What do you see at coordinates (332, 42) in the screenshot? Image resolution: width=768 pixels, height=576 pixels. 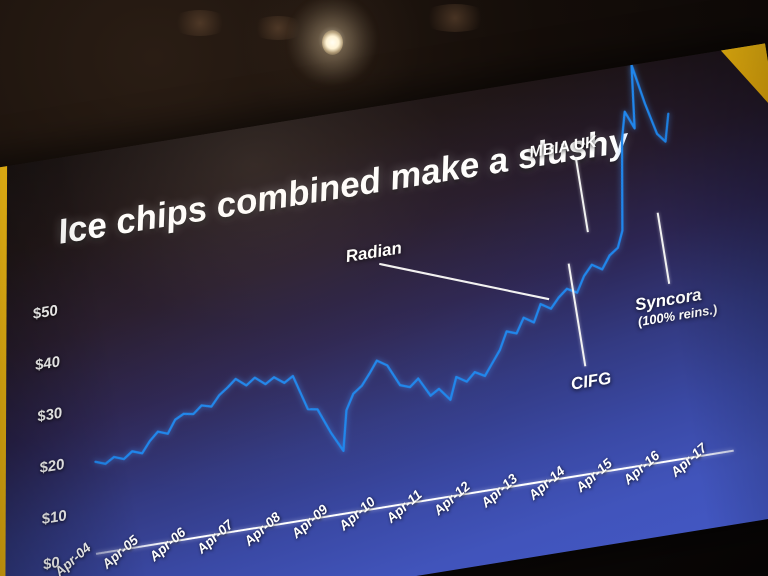 I see `spotlight-icon` at bounding box center [332, 42].